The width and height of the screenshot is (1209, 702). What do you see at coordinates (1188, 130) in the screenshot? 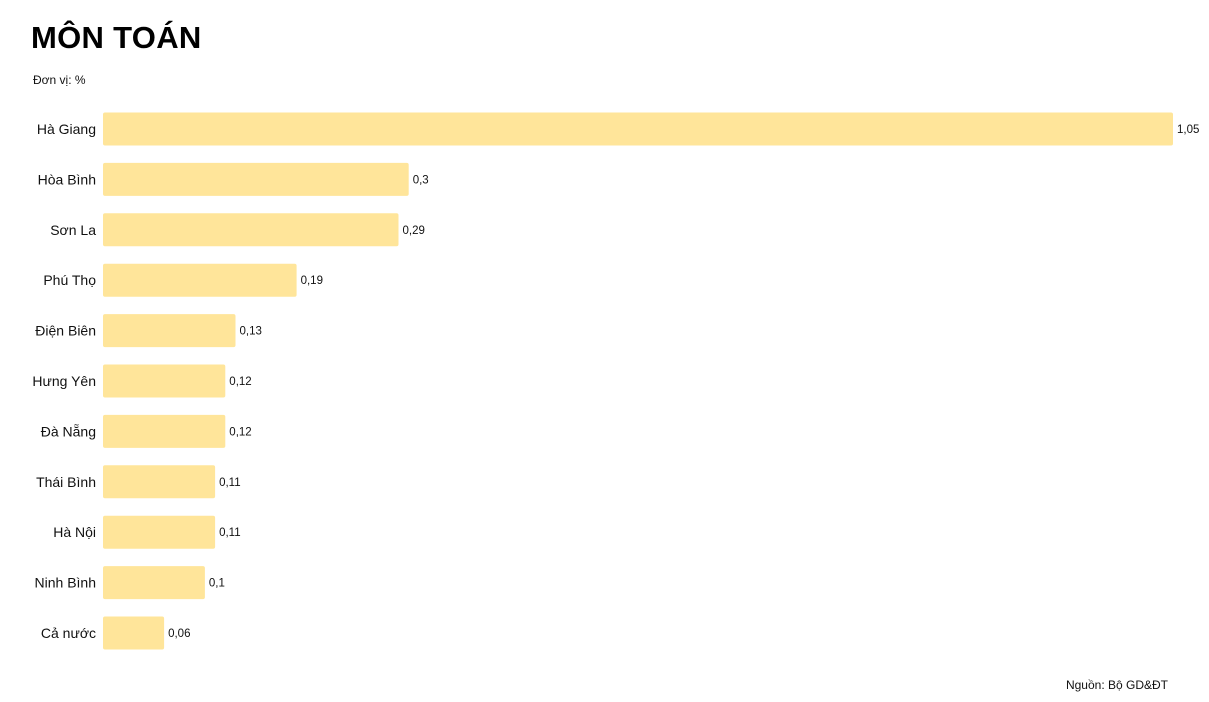
I see `value-label-0: 1,05` at bounding box center [1188, 130].